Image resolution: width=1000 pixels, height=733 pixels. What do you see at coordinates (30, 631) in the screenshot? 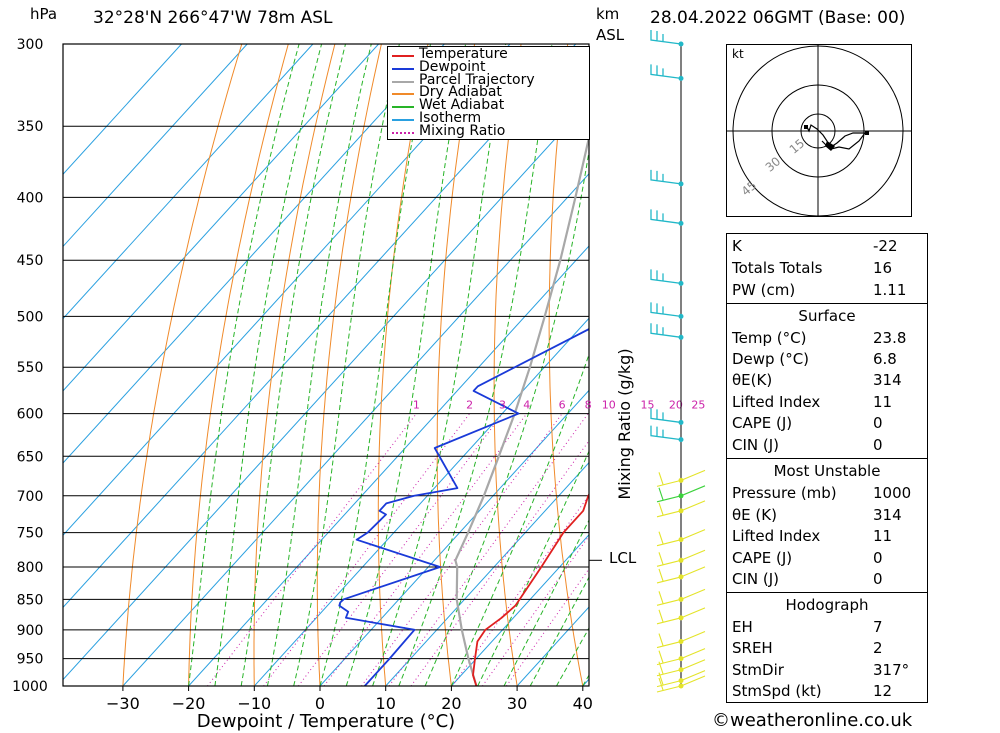
I see `pressure-tick-label: 900` at bounding box center [30, 631].